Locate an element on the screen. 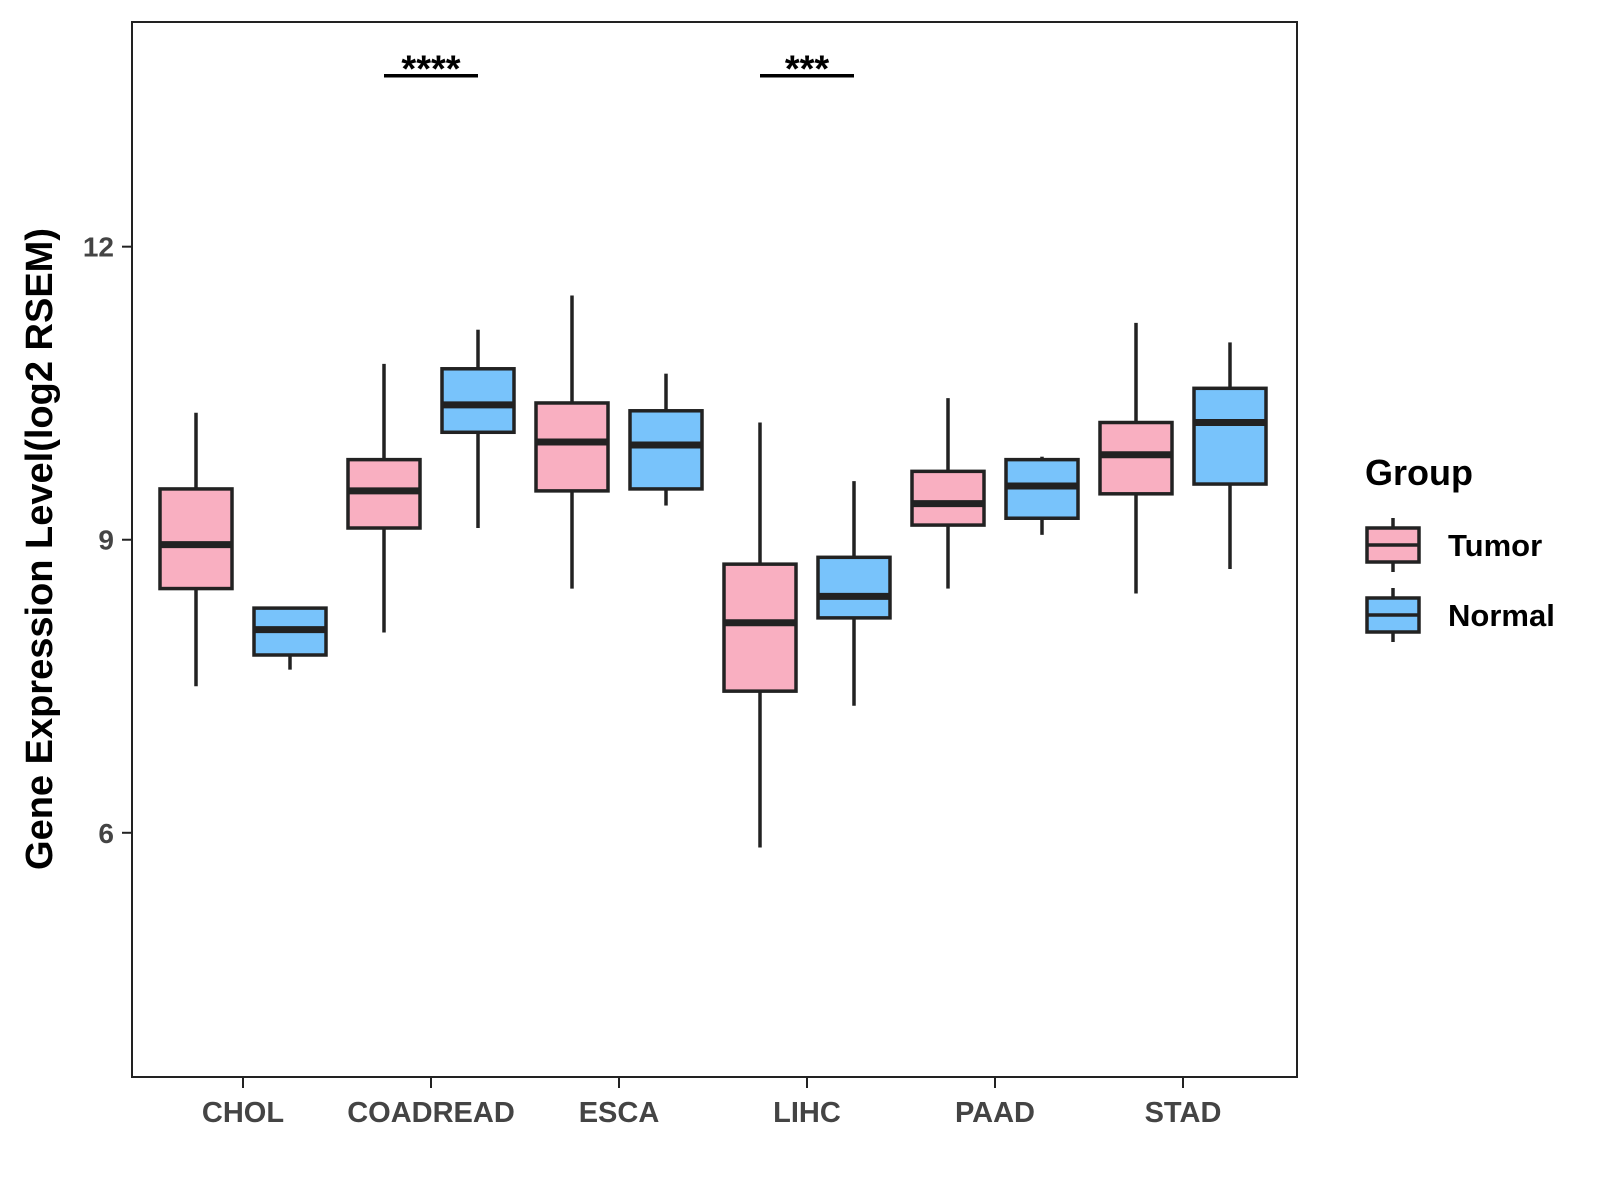  legend-title: Group is located at coordinates (1419, 472).